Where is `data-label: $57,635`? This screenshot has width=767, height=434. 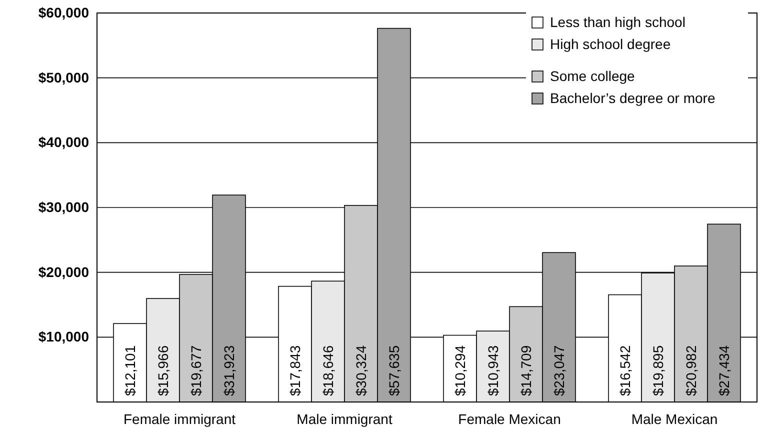 data-label: $57,635 is located at coordinates (394, 370).